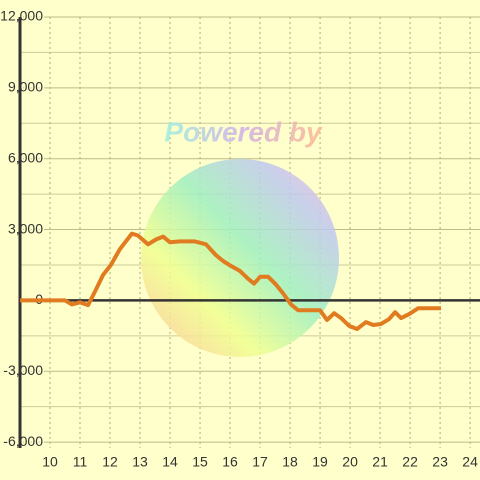 This screenshot has width=480, height=480. Describe the element at coordinates (200, 462) in the screenshot. I see `x-tick-label: 15` at that location.